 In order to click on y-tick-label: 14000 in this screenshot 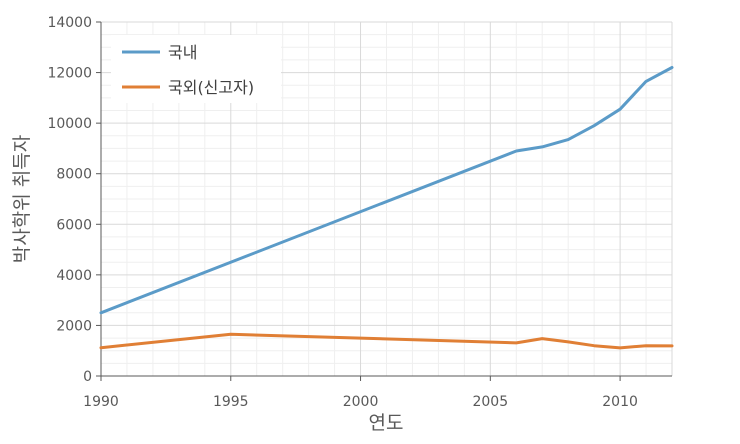, I will do `click(69, 23)`.